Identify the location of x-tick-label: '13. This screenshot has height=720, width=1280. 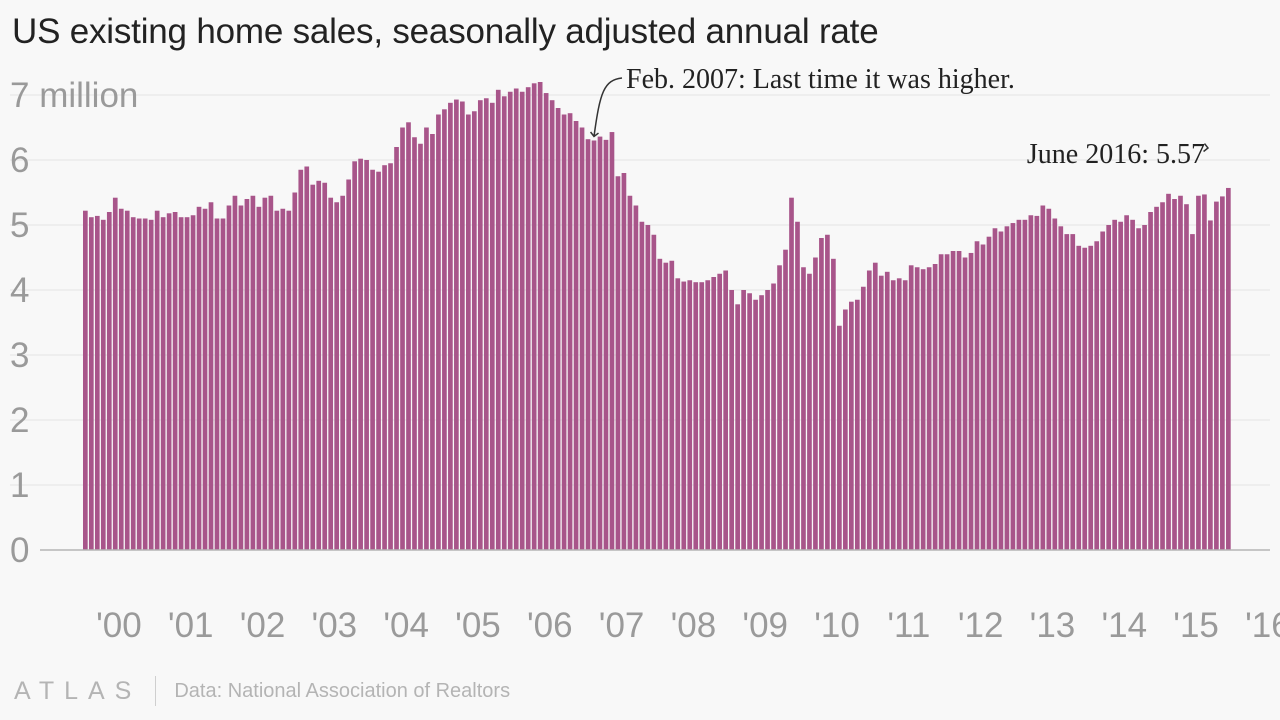
(1053, 625).